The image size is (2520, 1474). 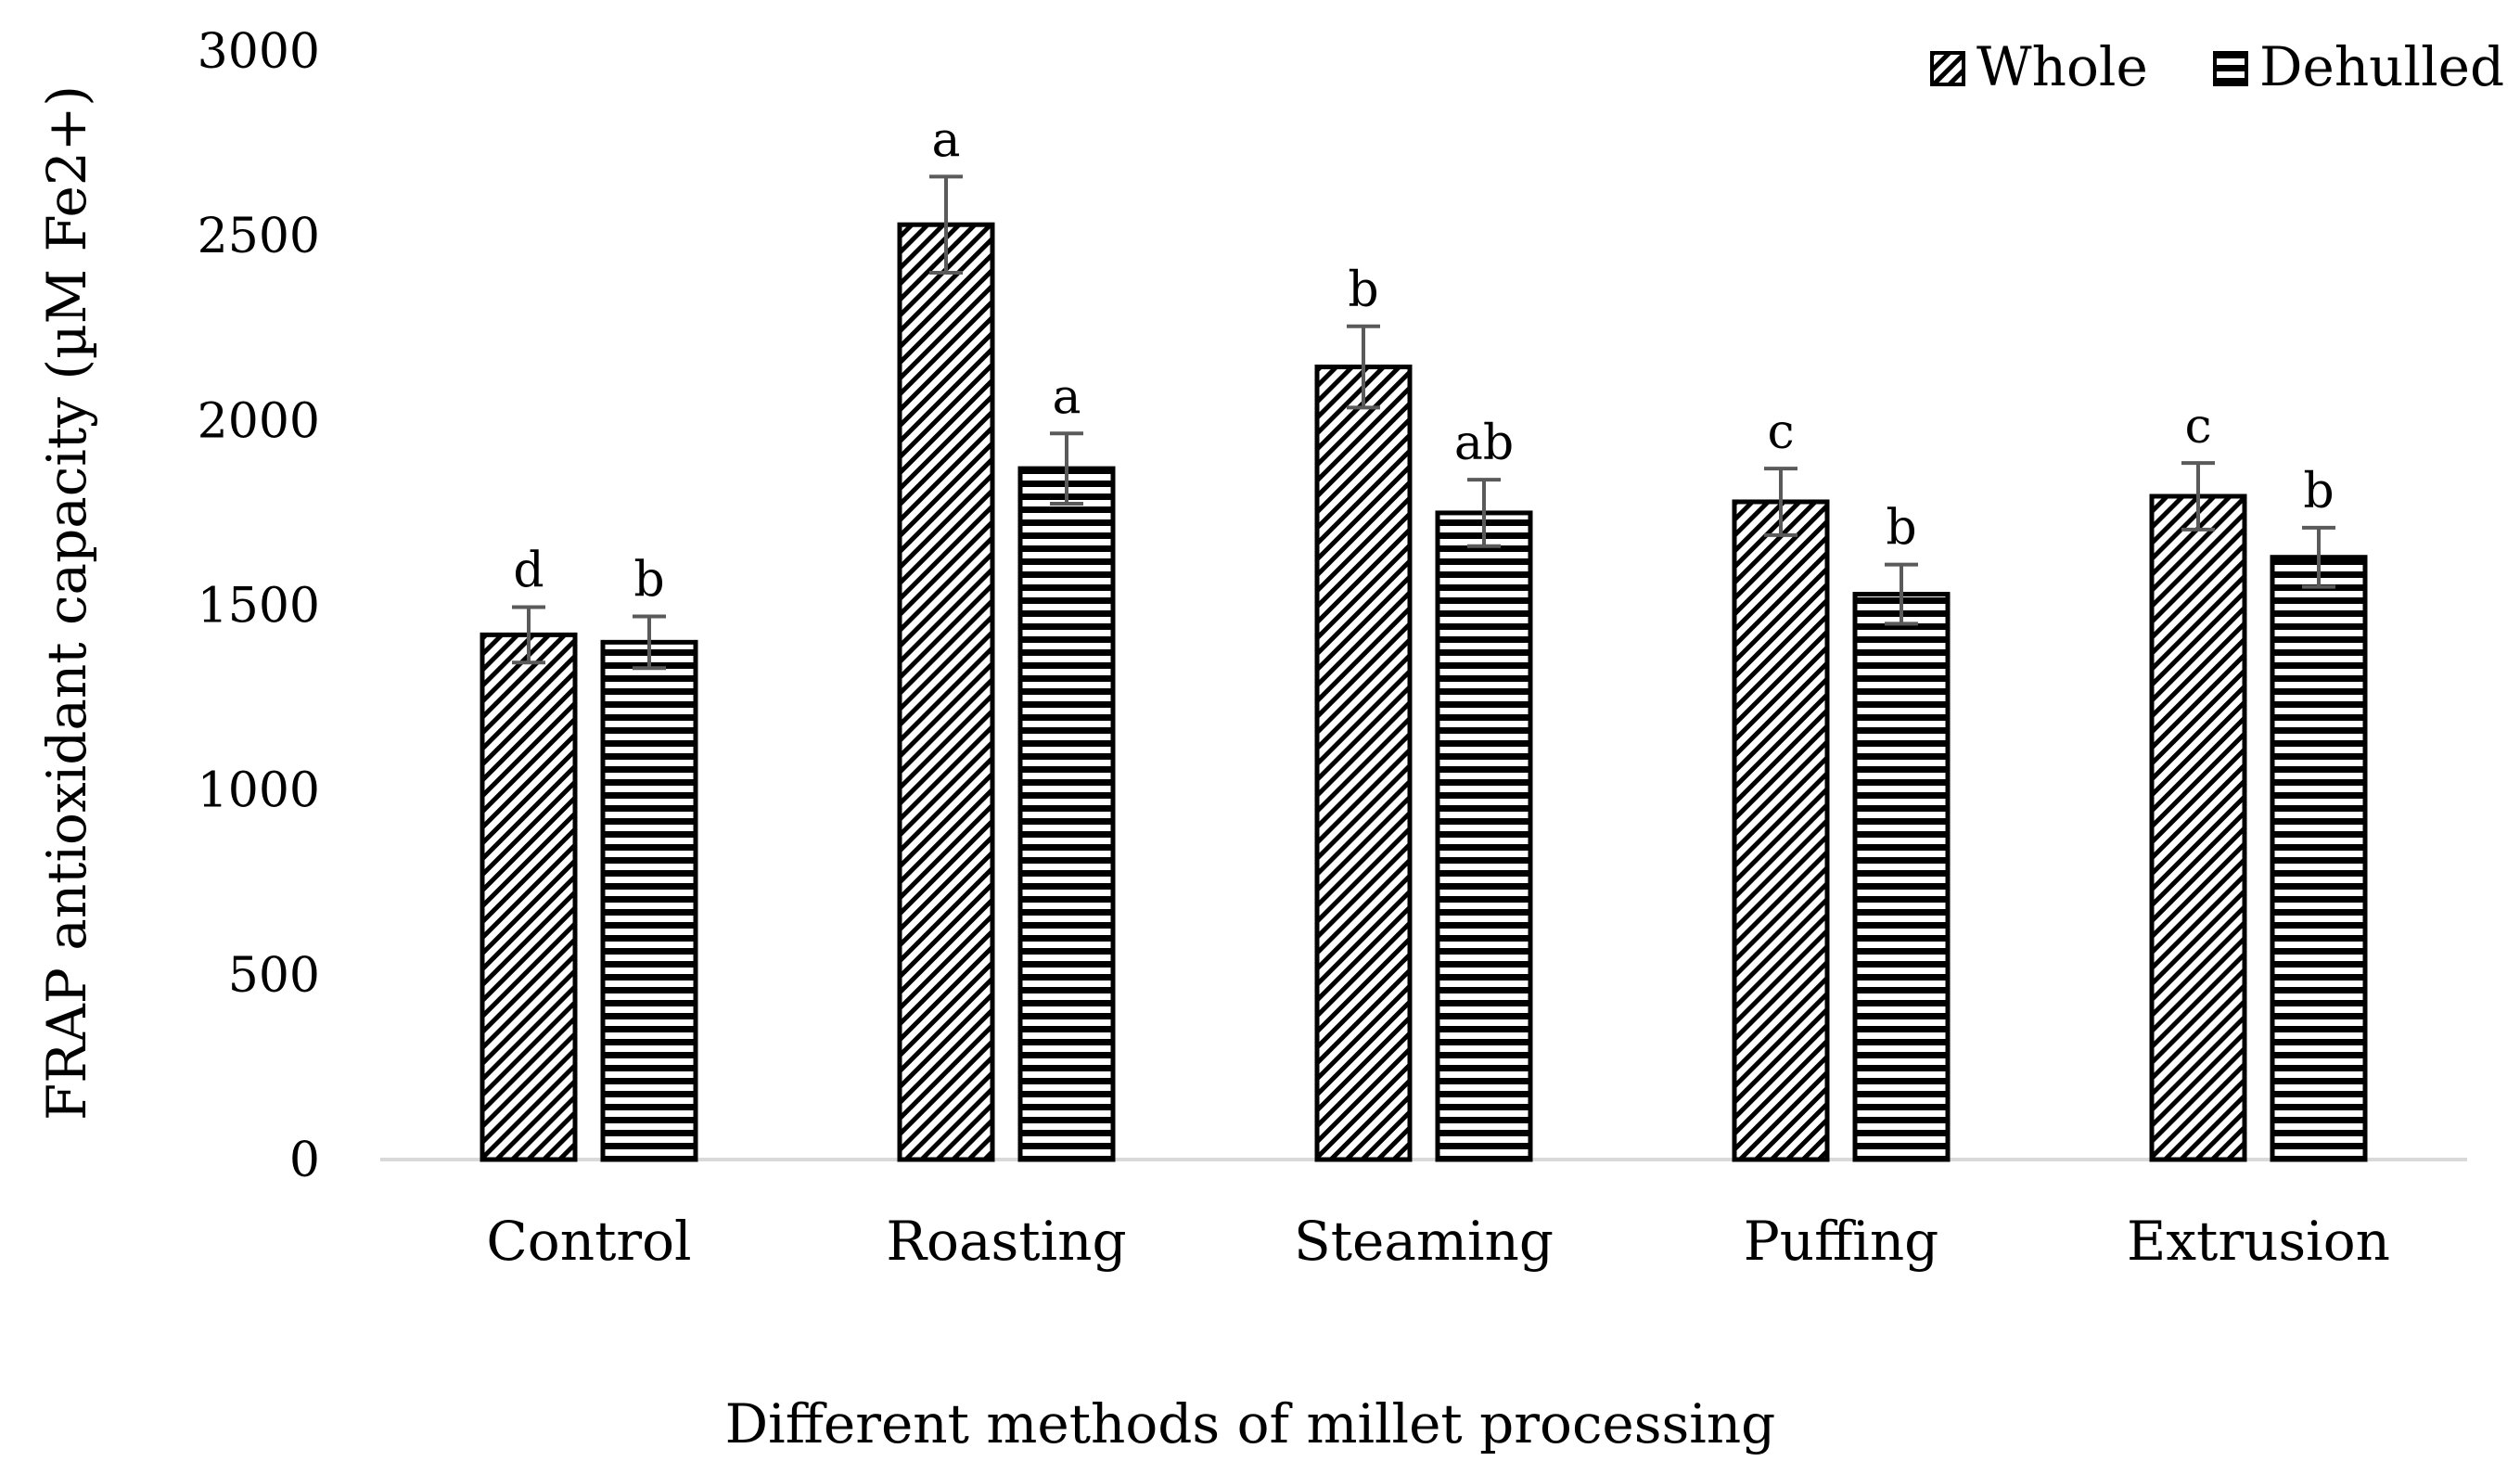 I want to click on bar-group-dehulled: ab, so click(x=1484, y=789).